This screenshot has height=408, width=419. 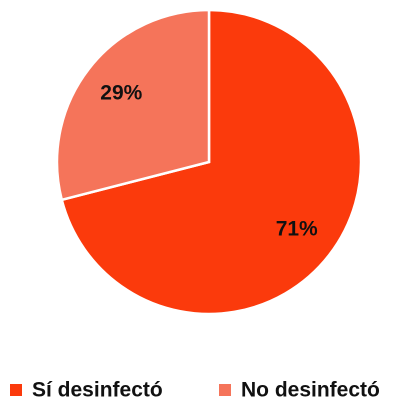 I want to click on legend-label: Sí desinfectó, so click(x=97, y=390).